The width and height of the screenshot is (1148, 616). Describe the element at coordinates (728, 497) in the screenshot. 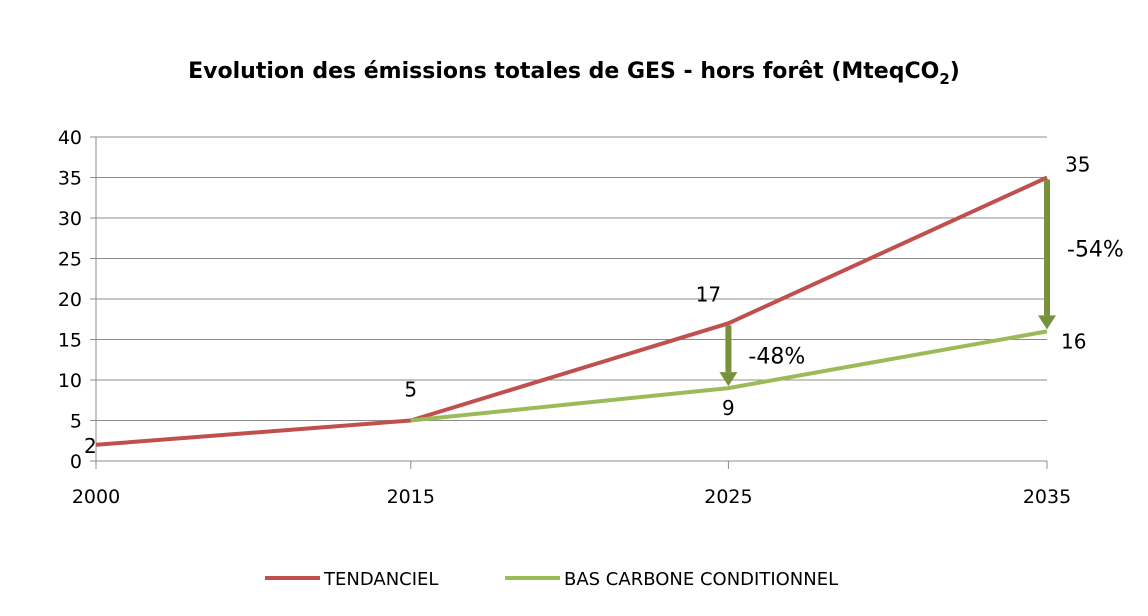

I see `x-tick-label-2025: 2025` at that location.